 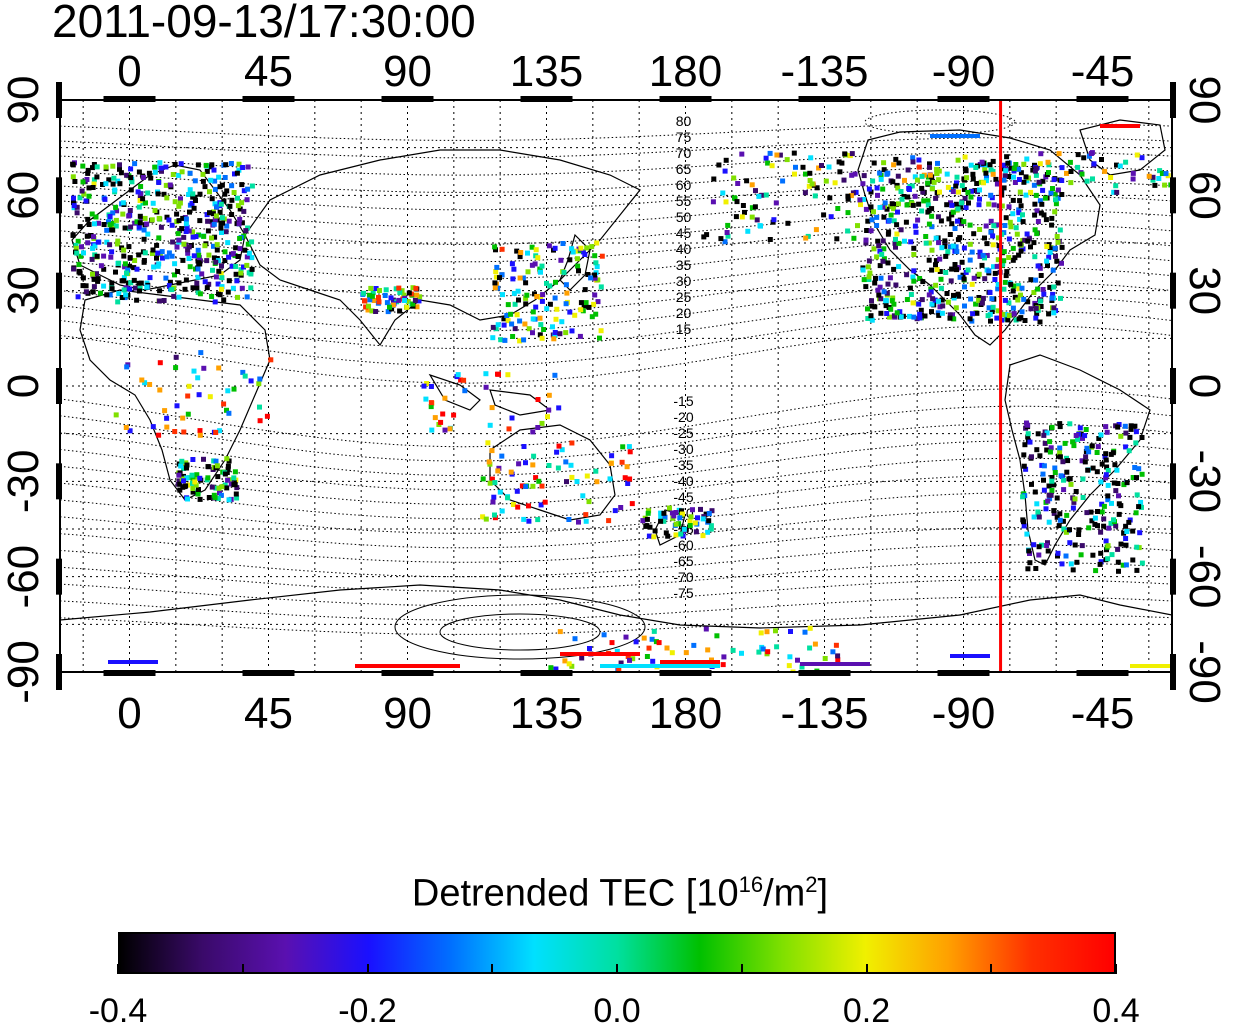 I want to click on contour-label: -30, so click(x=683, y=449).